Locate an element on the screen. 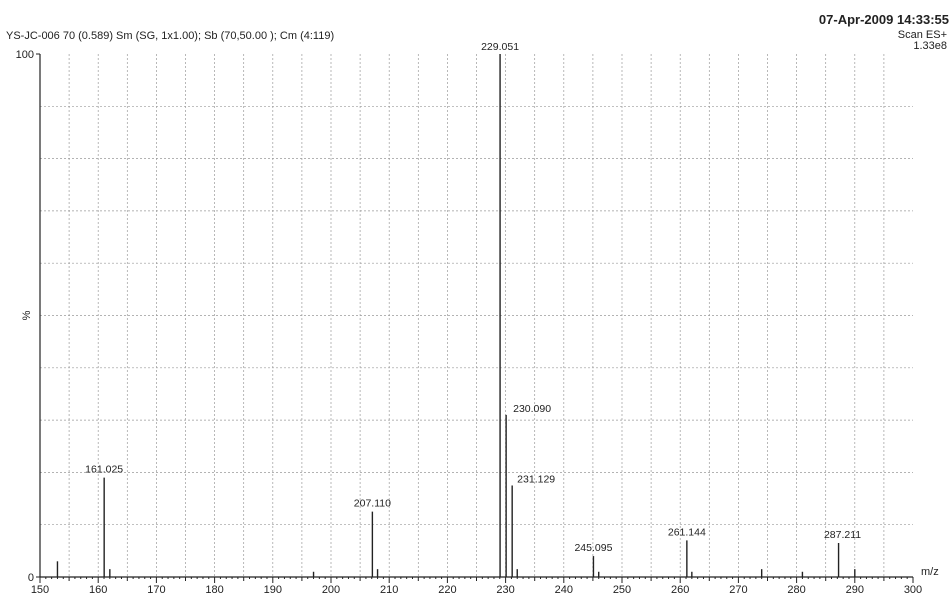 The width and height of the screenshot is (951, 594). peak-label: 230.090 is located at coordinates (532, 409).